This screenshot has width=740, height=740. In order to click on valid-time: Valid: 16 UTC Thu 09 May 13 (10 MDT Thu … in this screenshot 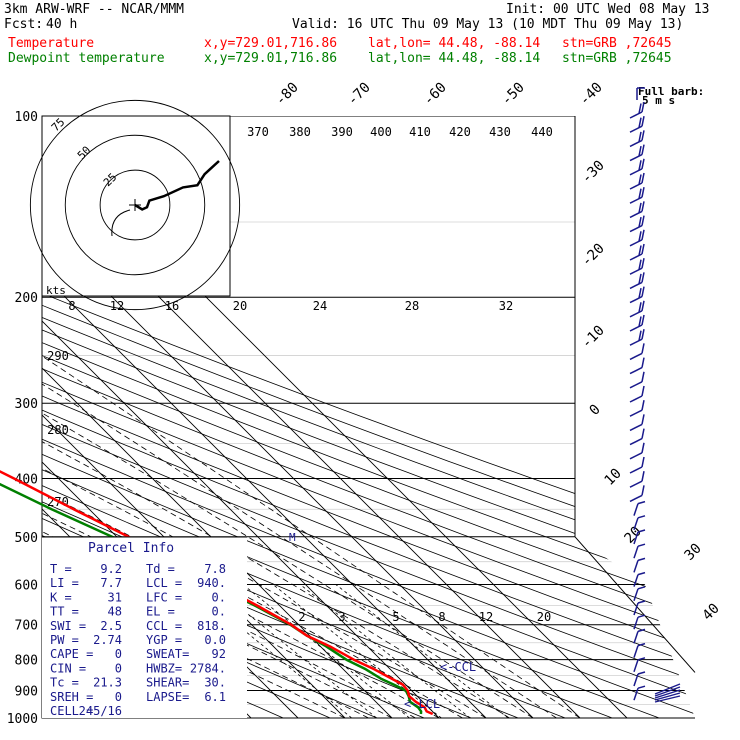, I will do `click(488, 24)`.